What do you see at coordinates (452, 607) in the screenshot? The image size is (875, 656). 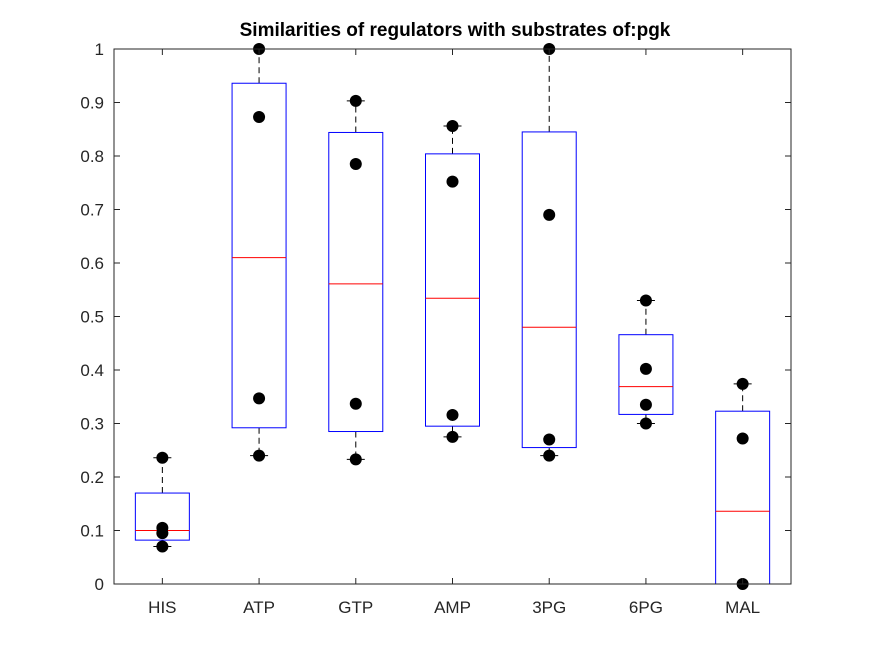 I see `x-tick-label: AMP` at bounding box center [452, 607].